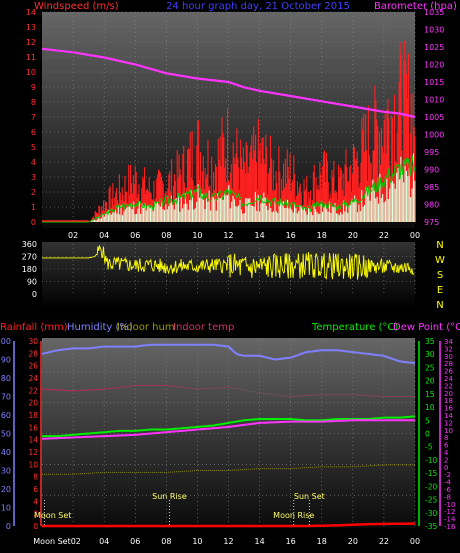 This screenshot has width=460, height=553. I want to click on temperature-tick-label: 5, so click(427, 420).